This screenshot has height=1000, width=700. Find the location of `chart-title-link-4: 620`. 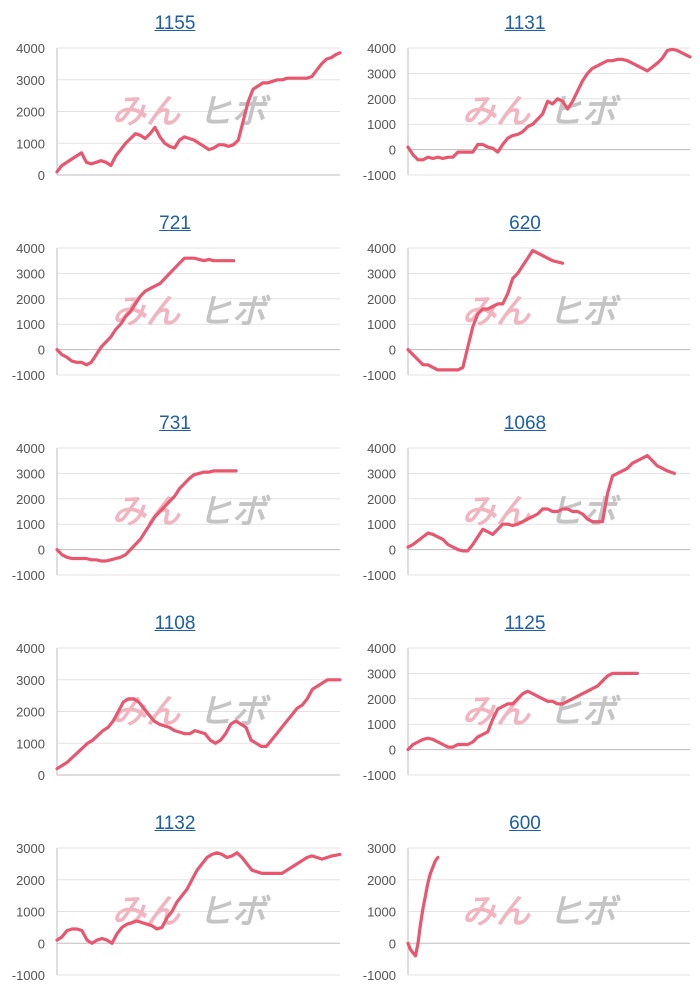

chart-title-link-4: 620 is located at coordinates (525, 223).